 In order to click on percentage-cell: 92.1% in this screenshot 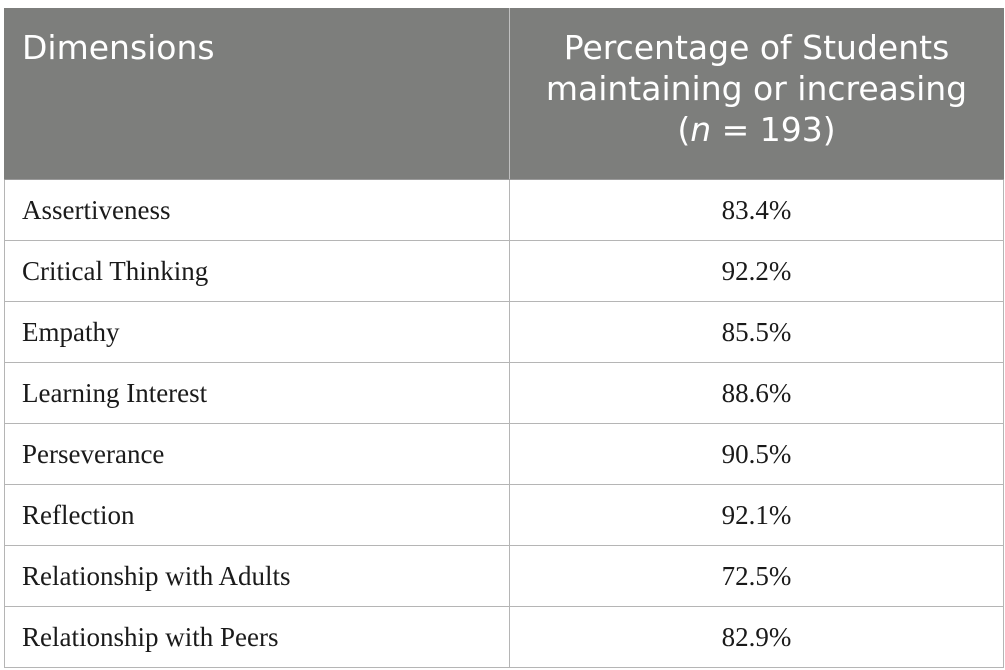, I will do `click(756, 515)`.